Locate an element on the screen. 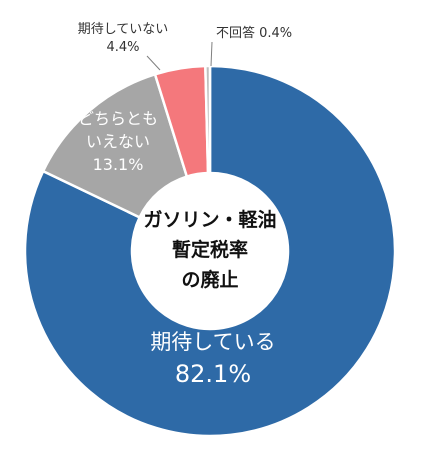  center-label-line-2: 暫定税率 is located at coordinates (210, 249).